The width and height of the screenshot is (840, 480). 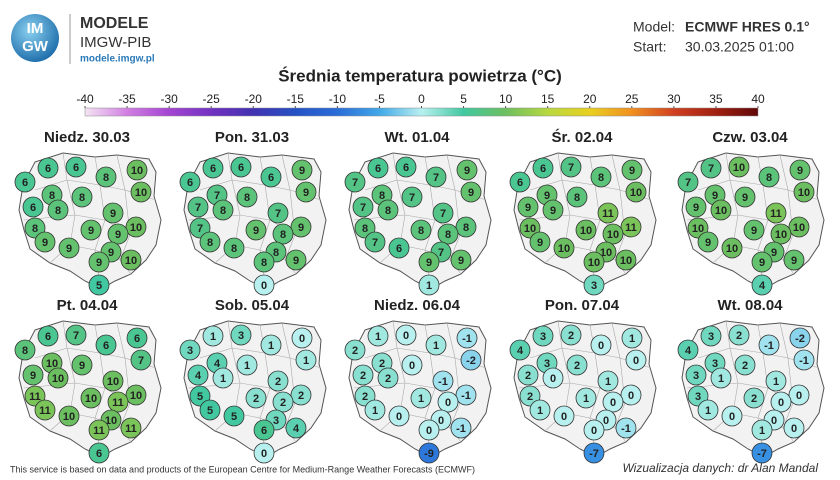 I want to click on colorbar-tick-label: 0, so click(x=421, y=99).